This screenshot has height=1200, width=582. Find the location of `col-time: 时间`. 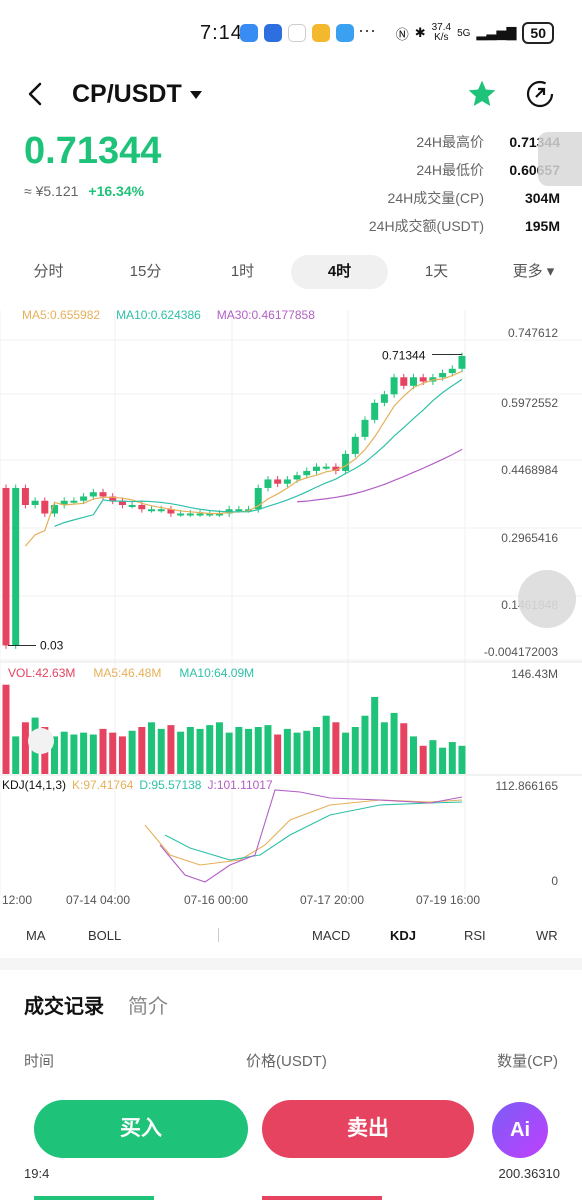

col-time: 时间 is located at coordinates (39, 1061).